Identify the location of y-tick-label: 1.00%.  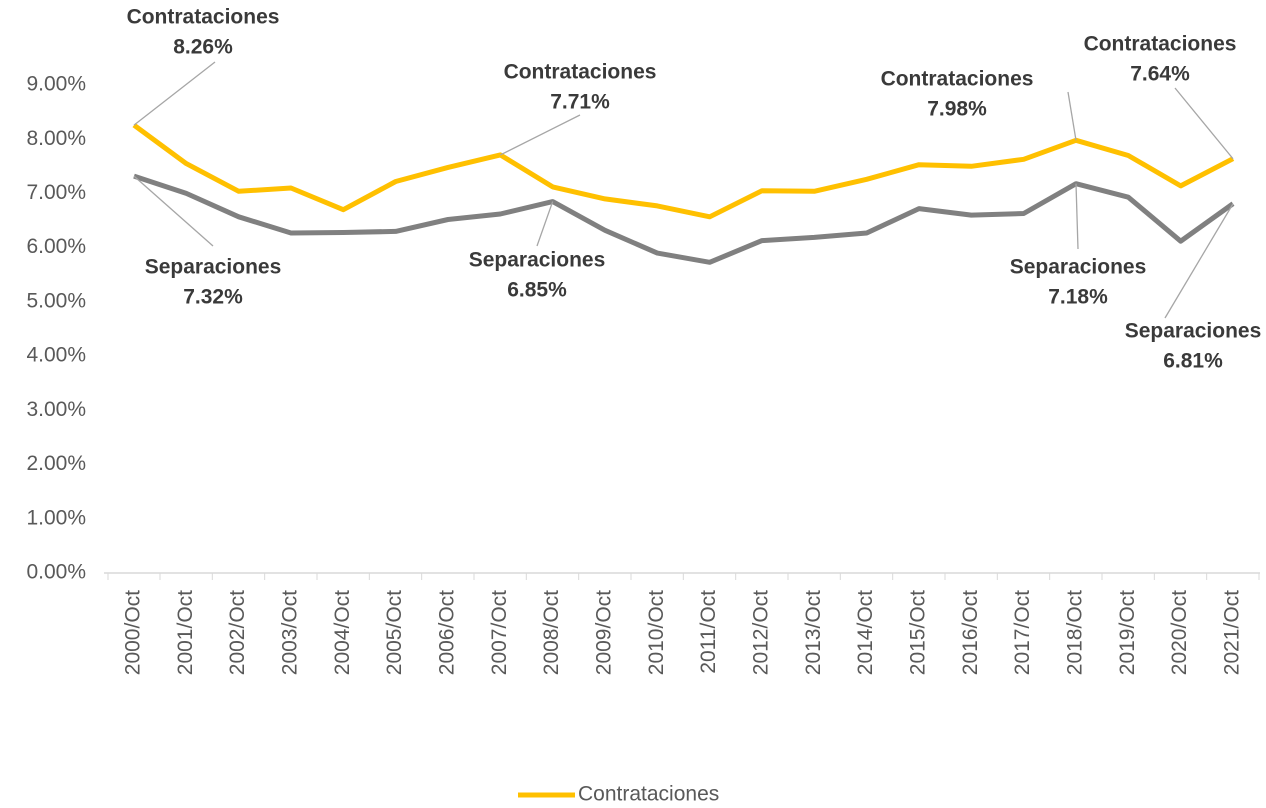
(56, 517).